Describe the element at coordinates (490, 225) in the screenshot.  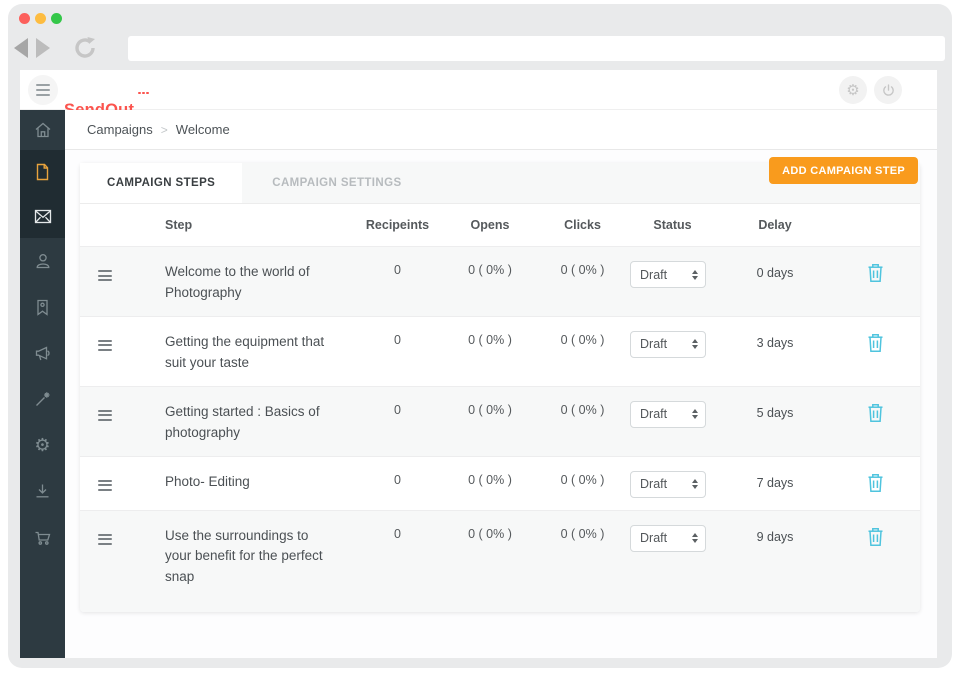
I see `column-opens: Opens` at that location.